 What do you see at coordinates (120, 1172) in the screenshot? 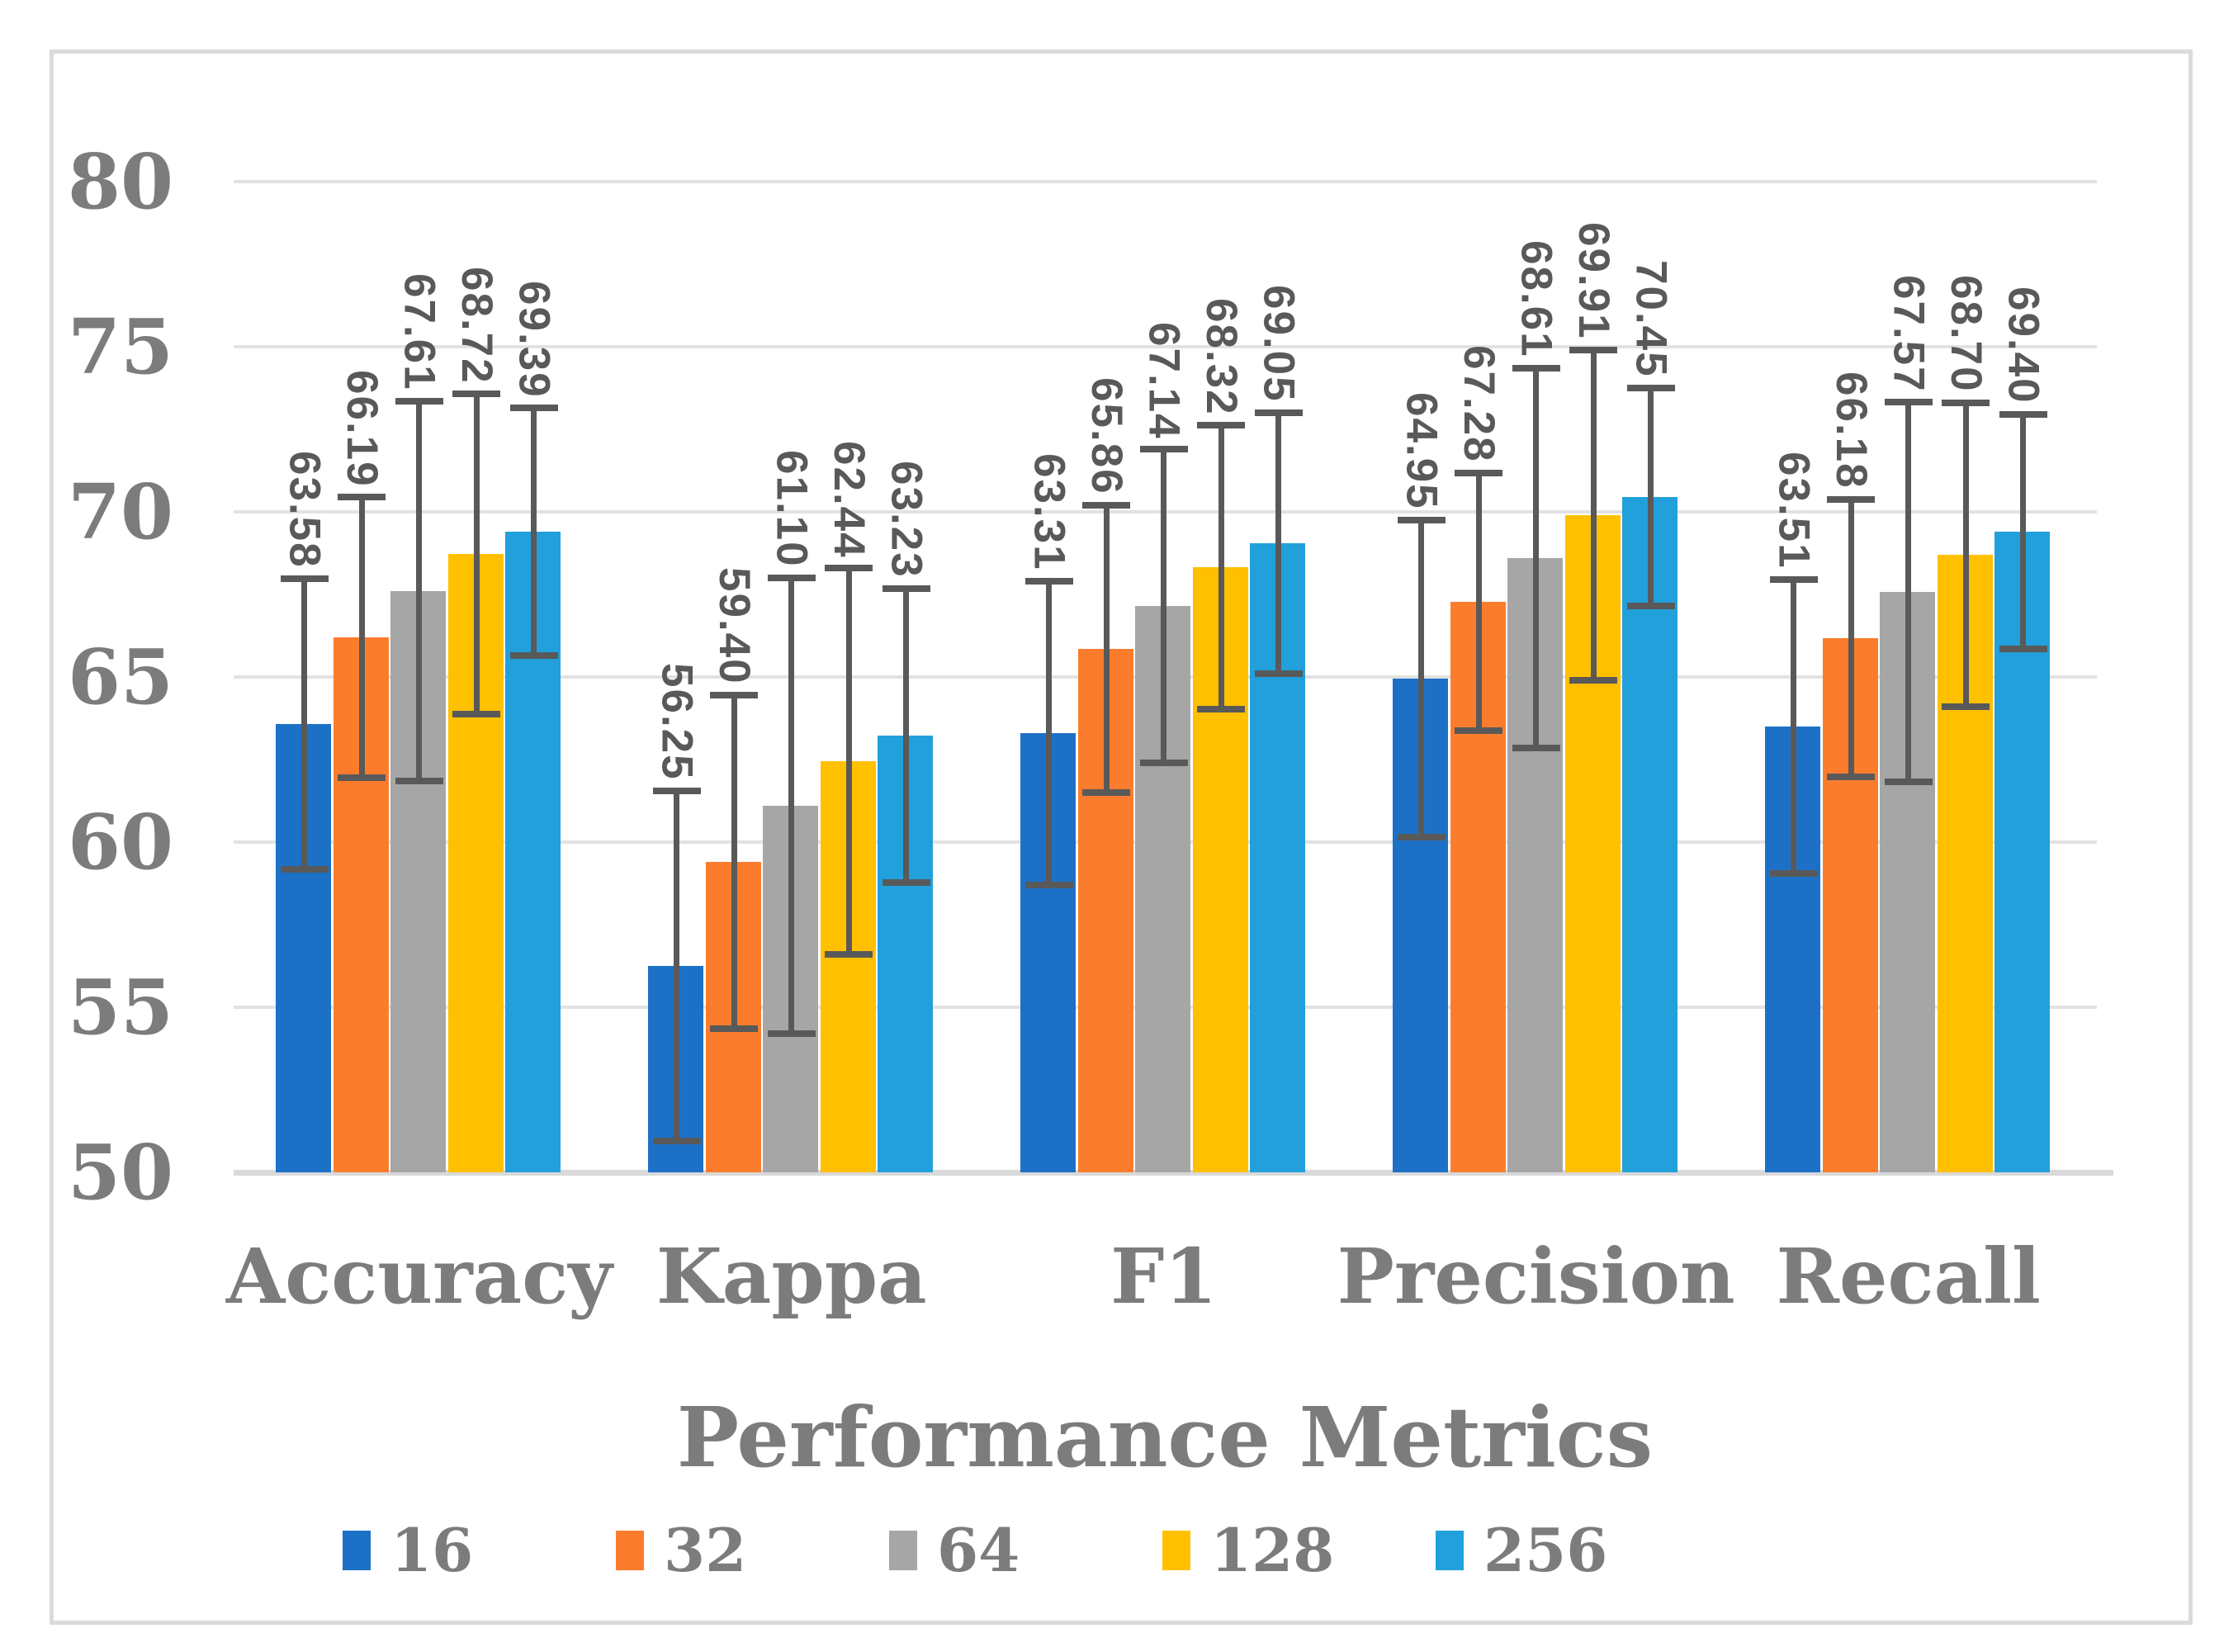
I see `y-tick-label: 50` at bounding box center [120, 1172].